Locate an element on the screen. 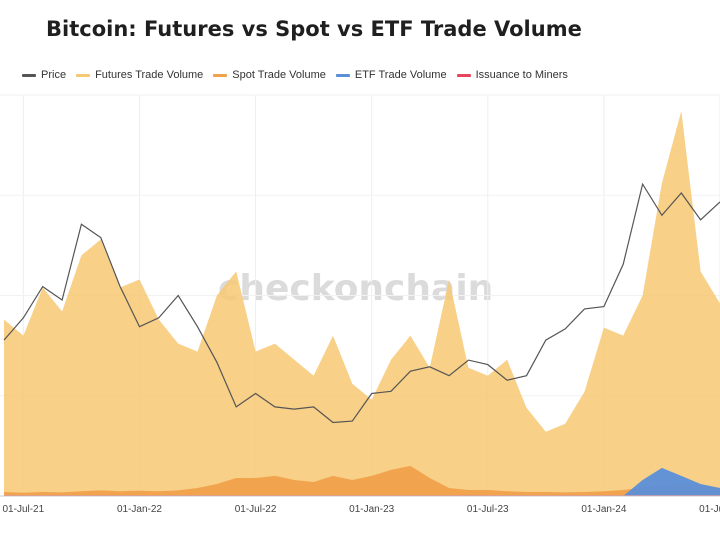  legend-label: ETF Trade Volume is located at coordinates (400, 75).